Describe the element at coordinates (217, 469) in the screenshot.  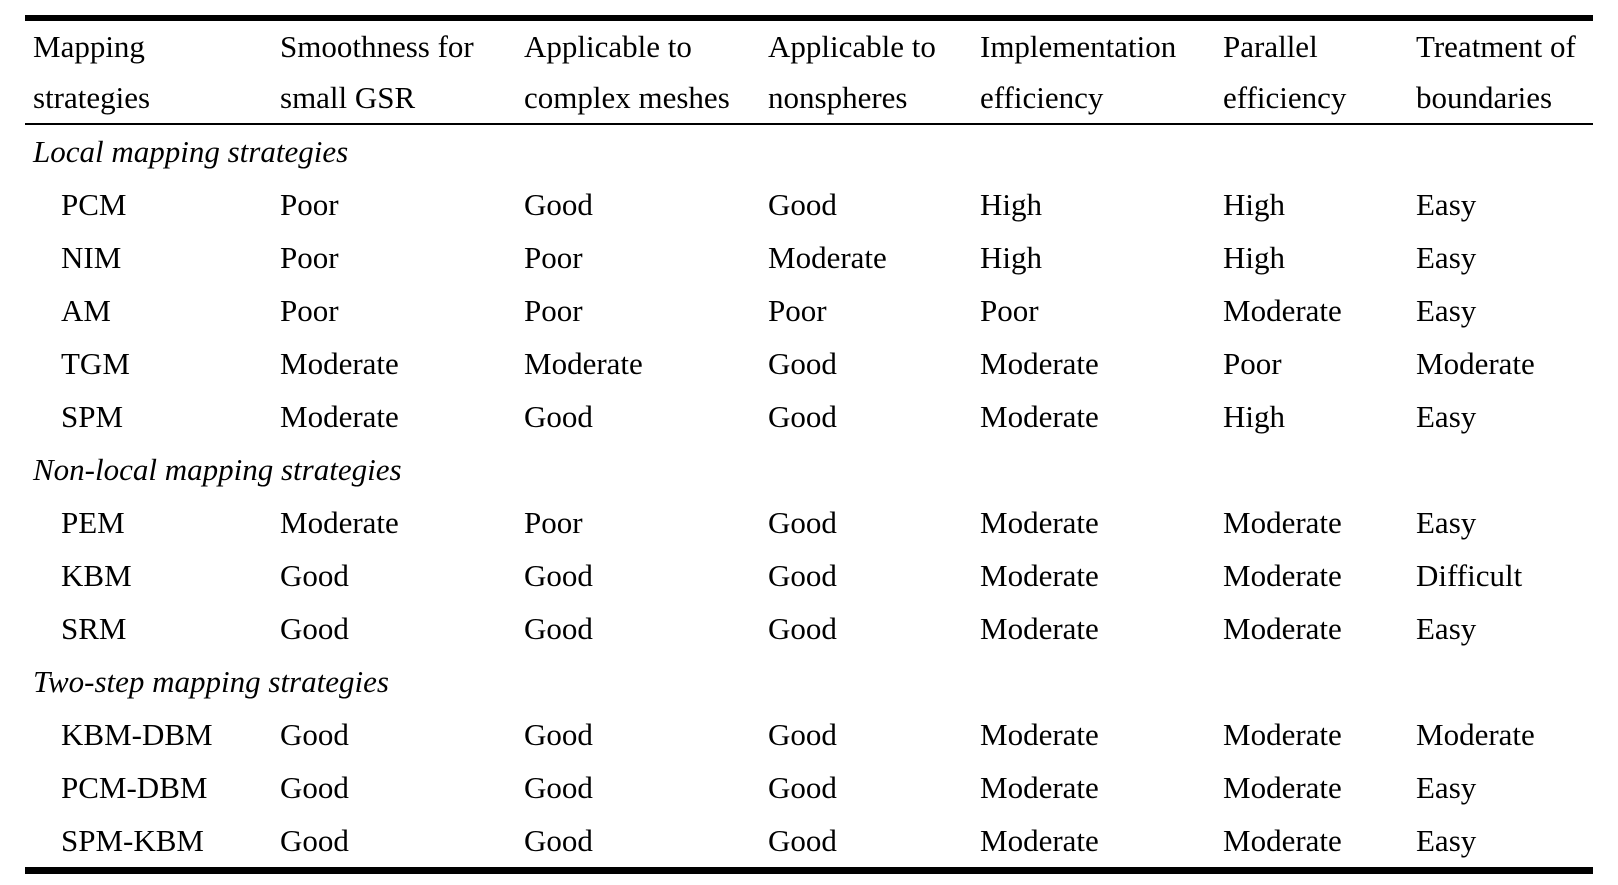
I see `section-title: Non-local mapping strategies` at that location.